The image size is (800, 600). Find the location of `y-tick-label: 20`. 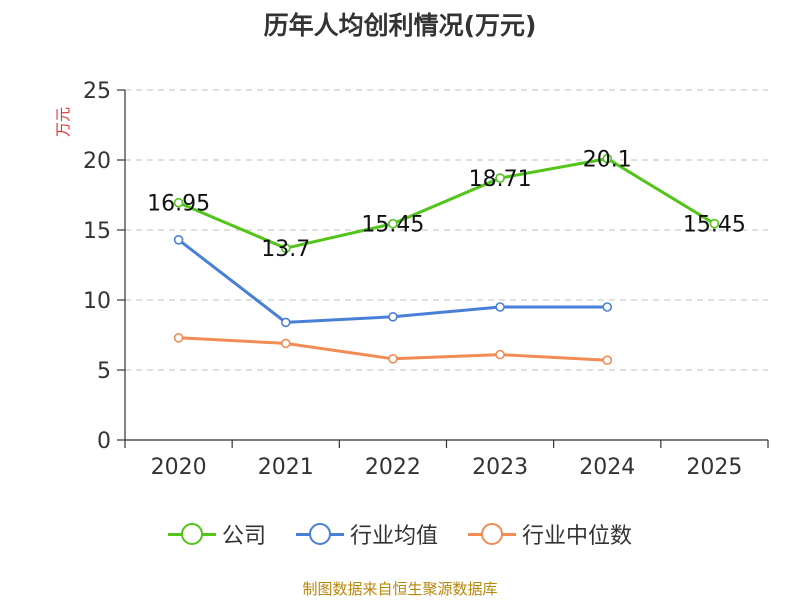

y-tick-label: 20 is located at coordinates (97, 161).